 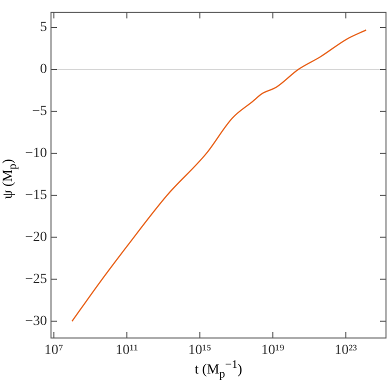 I want to click on y-tick-label: −5, so click(x=39, y=112).